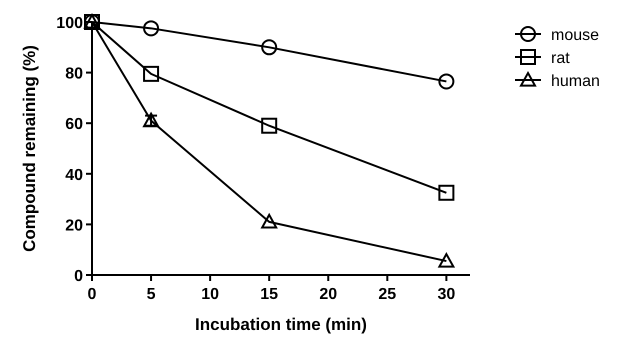 This screenshot has width=620, height=350. What do you see at coordinates (560, 58) in the screenshot?
I see `legend-label: rat` at bounding box center [560, 58].